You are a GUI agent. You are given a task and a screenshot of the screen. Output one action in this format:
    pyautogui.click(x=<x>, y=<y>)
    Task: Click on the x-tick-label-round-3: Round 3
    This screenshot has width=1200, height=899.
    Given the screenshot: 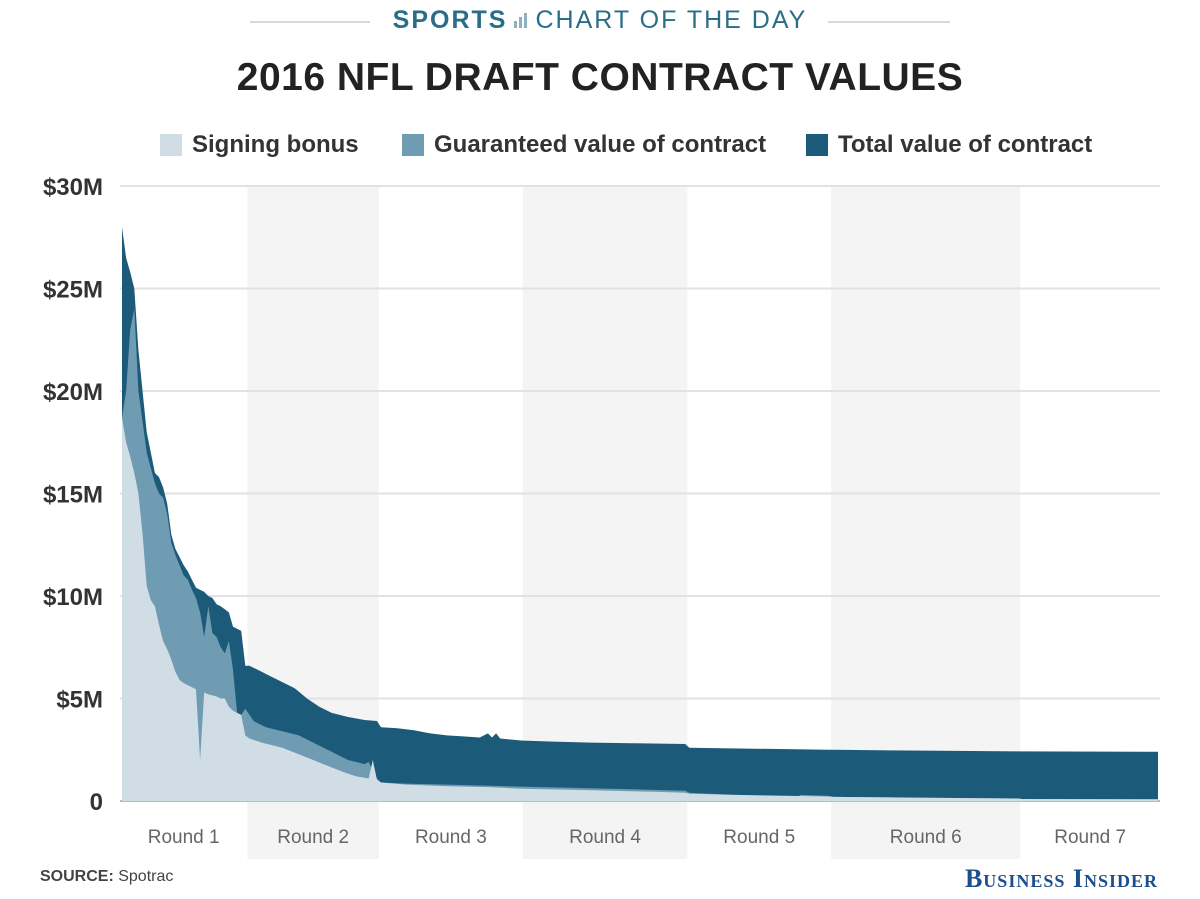 What is the action you would take?
    pyautogui.click(x=451, y=837)
    